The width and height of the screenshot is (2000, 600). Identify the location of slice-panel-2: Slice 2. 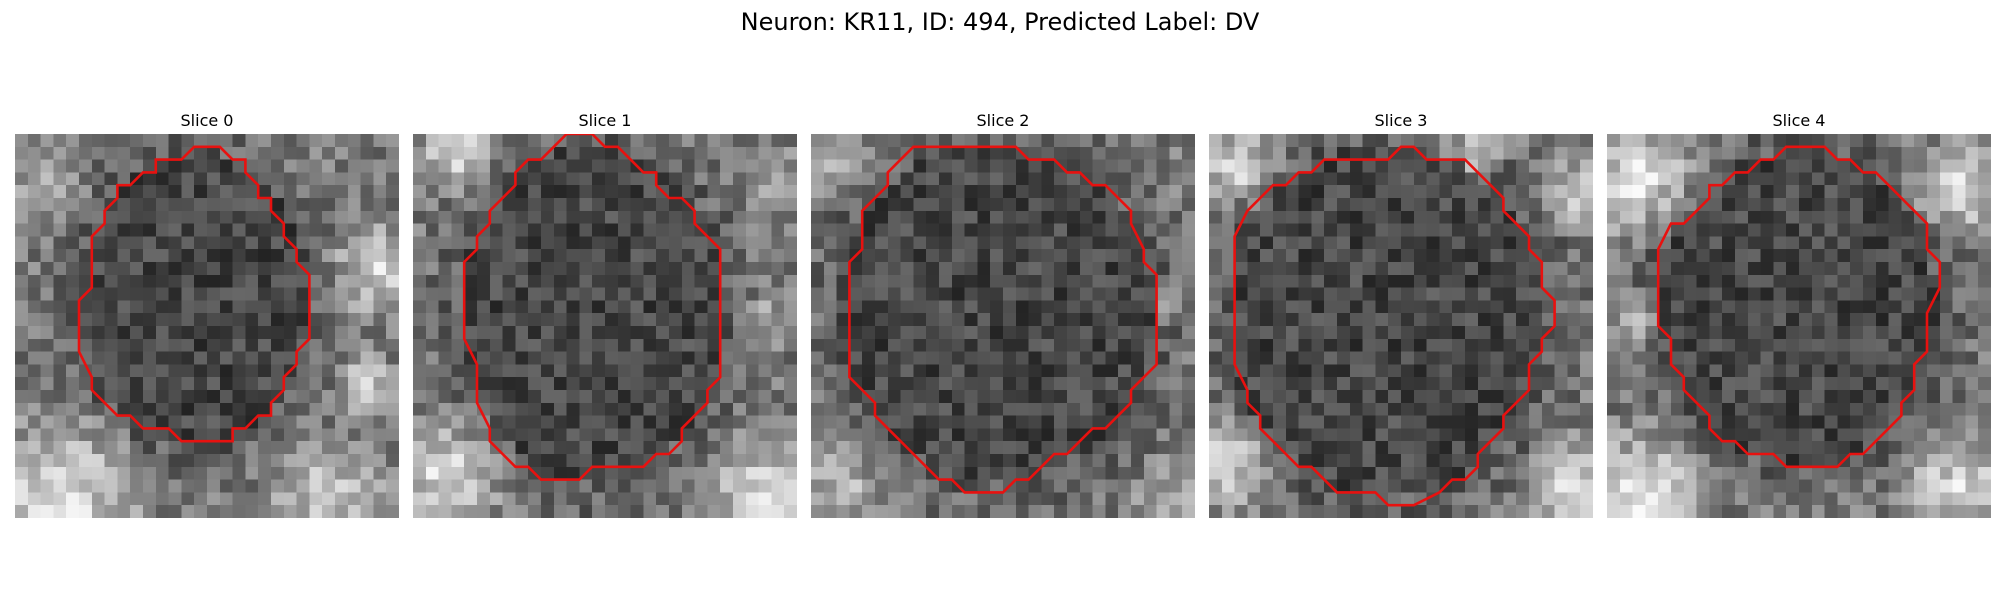
(1003, 314).